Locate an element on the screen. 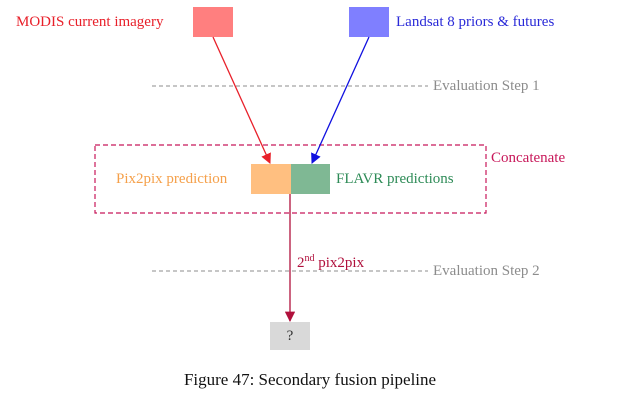  modis-block is located at coordinates (213, 22).